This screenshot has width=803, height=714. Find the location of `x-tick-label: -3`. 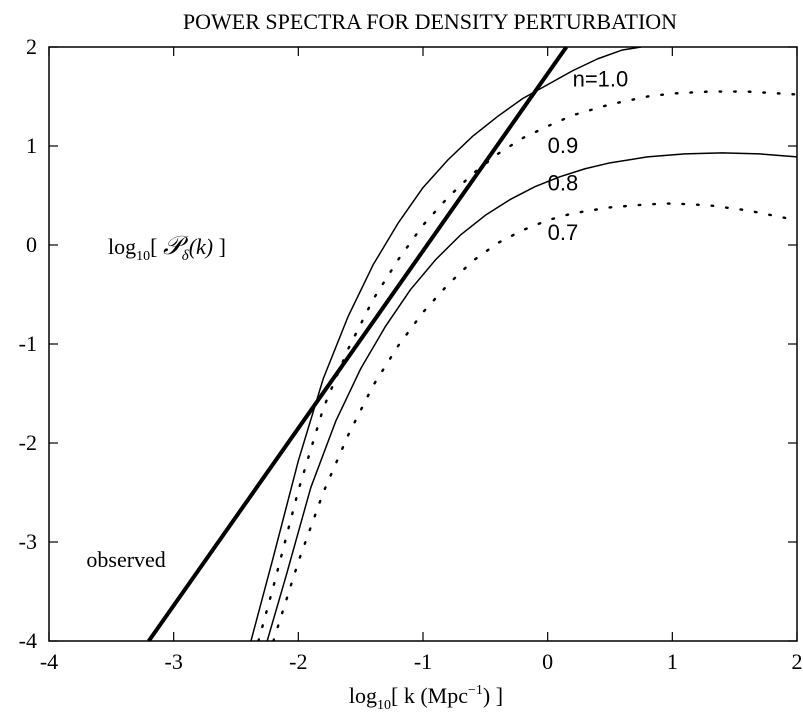

x-tick-label: -3 is located at coordinates (174, 661).